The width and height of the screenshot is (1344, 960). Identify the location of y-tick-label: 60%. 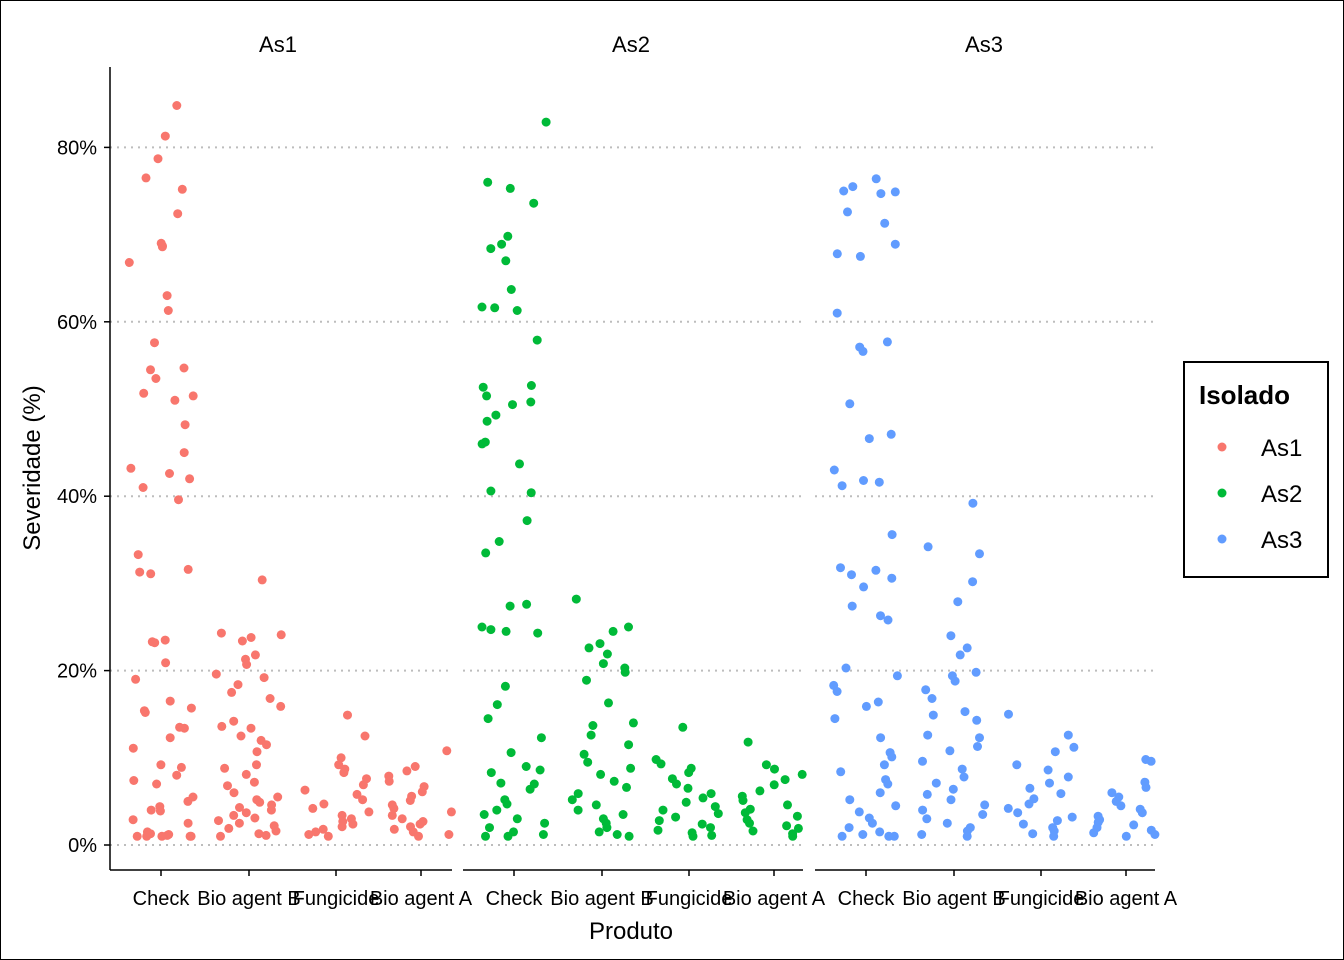
(77, 323).